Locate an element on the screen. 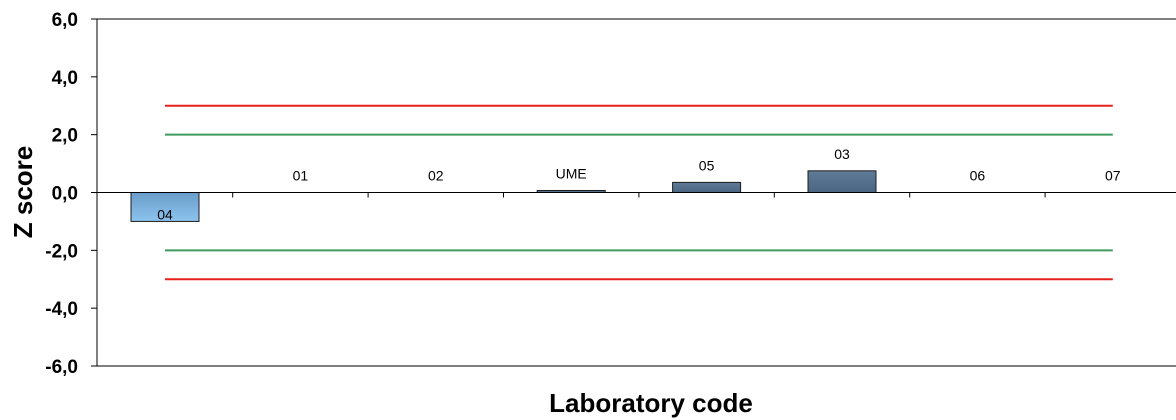 The height and width of the screenshot is (420, 1176). bars is located at coordinates (503, 196).